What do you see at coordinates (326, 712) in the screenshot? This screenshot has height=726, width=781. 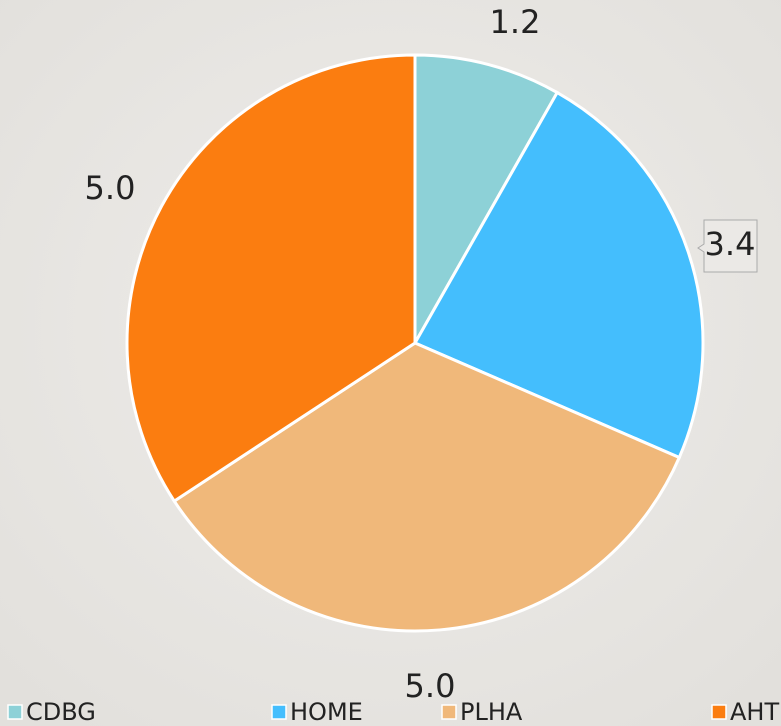 I see `legend-label: HOME` at bounding box center [326, 712].